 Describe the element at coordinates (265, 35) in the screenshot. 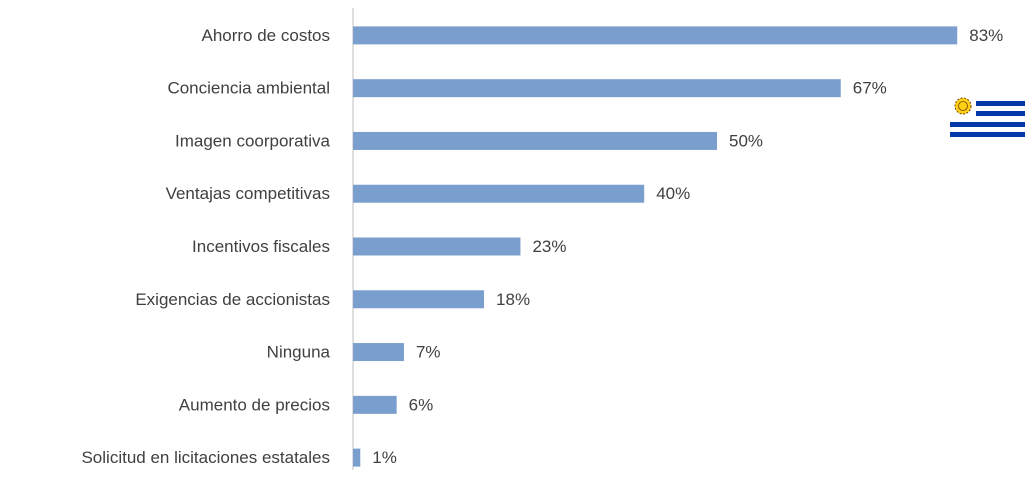

I see `y-tick-label: Ahorro de costos` at that location.